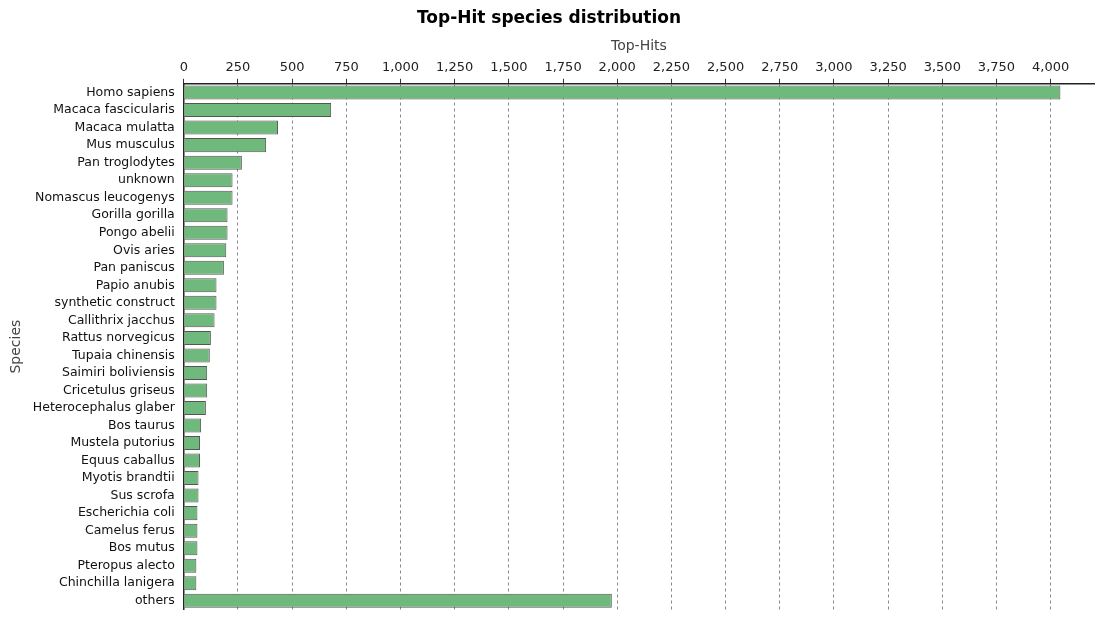 Image resolution: width=1098 pixels, height=621 pixels. Describe the element at coordinates (122, 442) in the screenshot. I see `y-tick-label: Mustela putorius` at that location.